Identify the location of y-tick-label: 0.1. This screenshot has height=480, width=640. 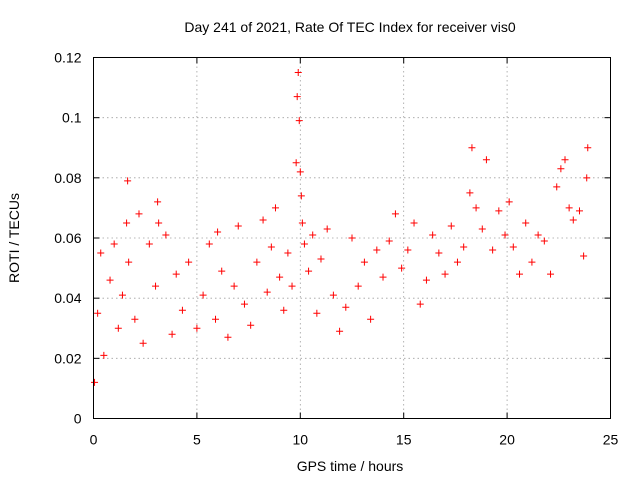
(72, 118).